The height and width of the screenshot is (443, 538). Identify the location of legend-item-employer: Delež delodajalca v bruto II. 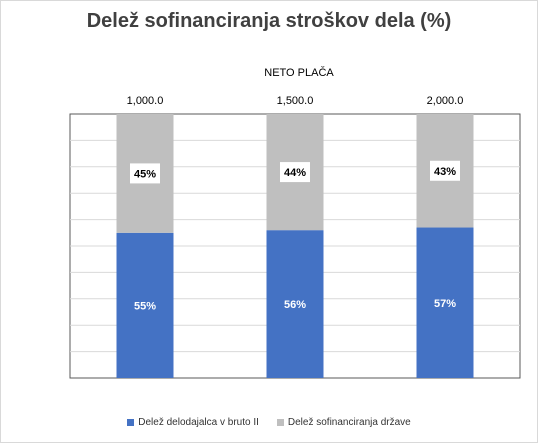
(193, 422).